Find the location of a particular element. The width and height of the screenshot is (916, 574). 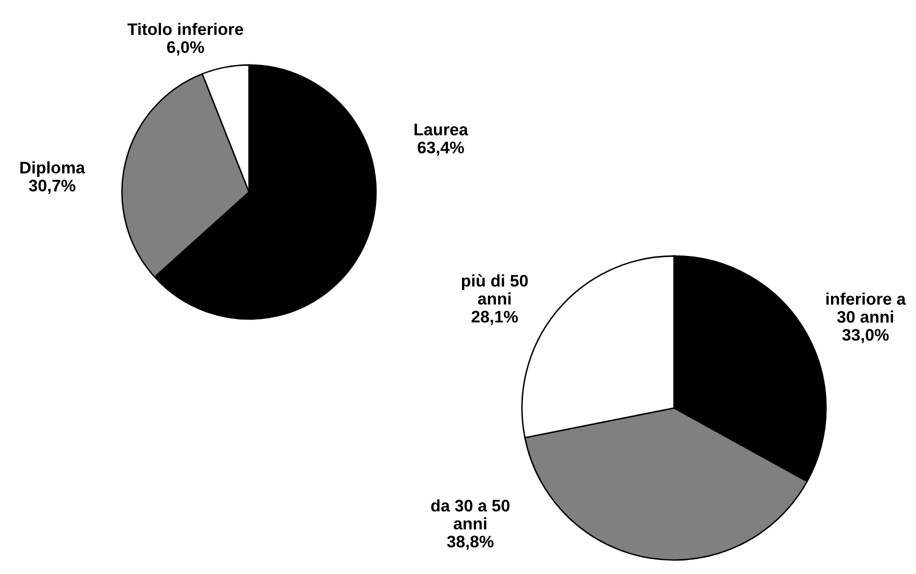

data-label: 38,8% is located at coordinates (470, 543).